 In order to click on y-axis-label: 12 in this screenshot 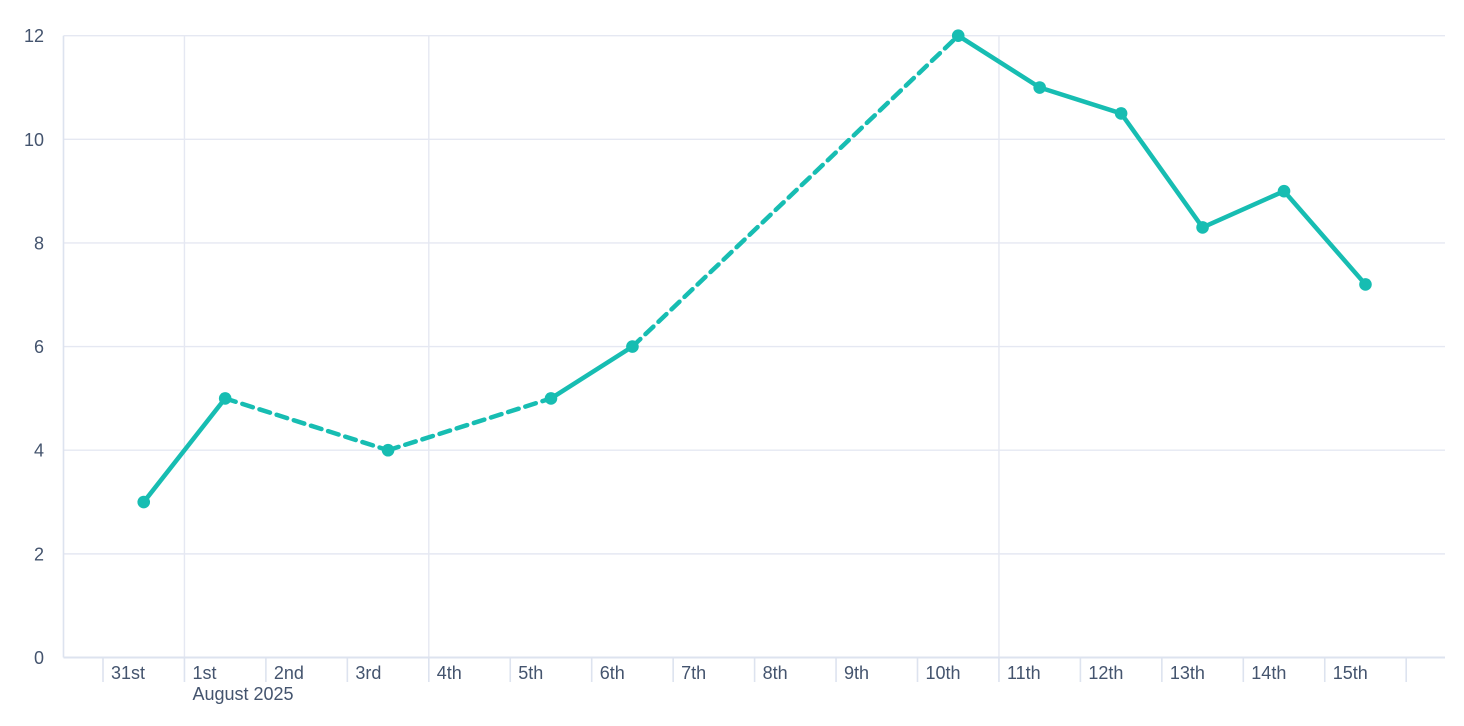, I will do `click(34, 36)`.